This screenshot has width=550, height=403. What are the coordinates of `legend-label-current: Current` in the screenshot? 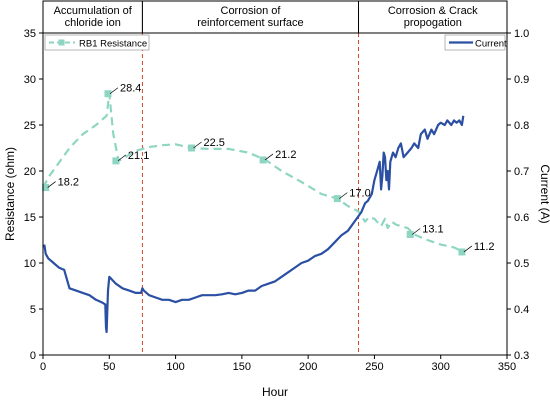 It's located at (491, 44).